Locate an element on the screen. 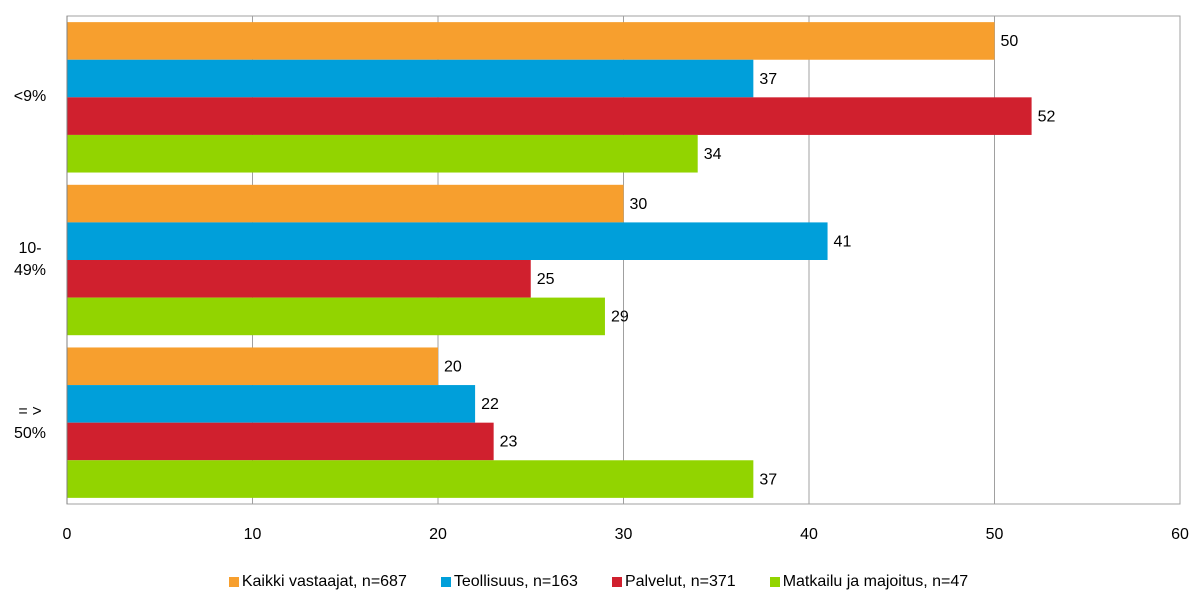 This screenshot has width=1197, height=598. data-label: 29 is located at coordinates (620, 317).